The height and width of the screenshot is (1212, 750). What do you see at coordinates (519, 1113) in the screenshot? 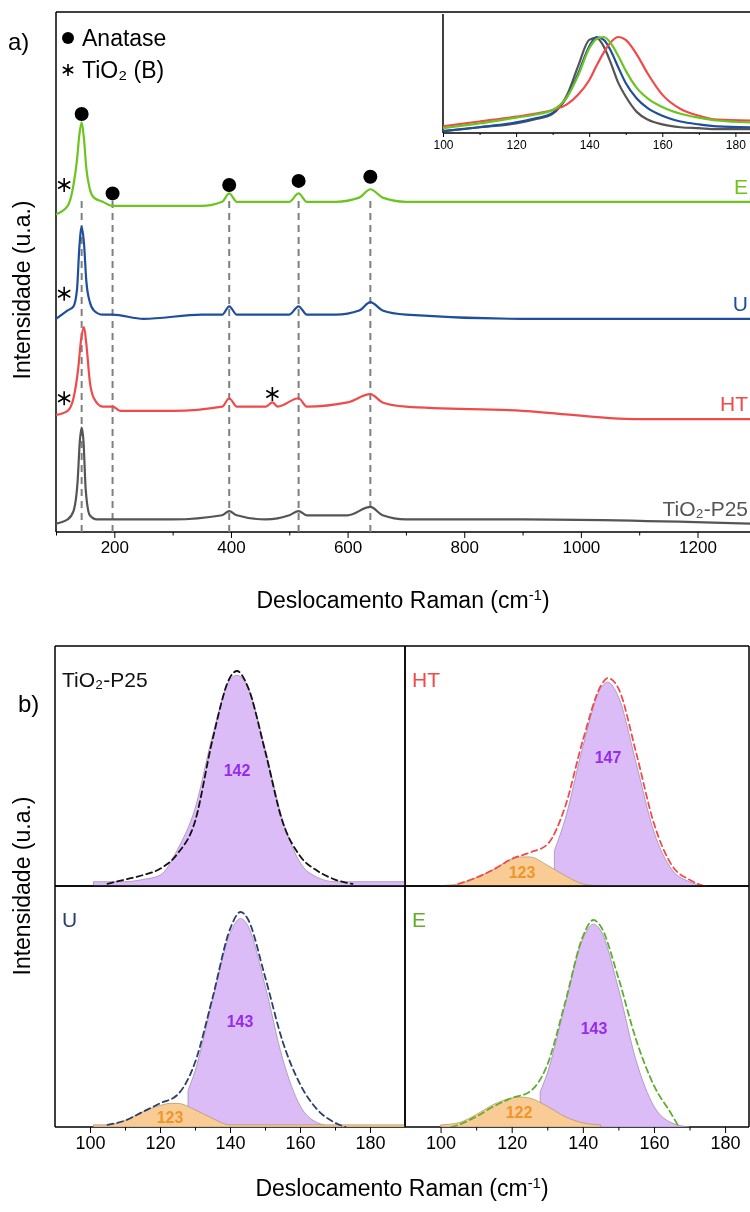
I see `annotation: 122` at bounding box center [519, 1113].